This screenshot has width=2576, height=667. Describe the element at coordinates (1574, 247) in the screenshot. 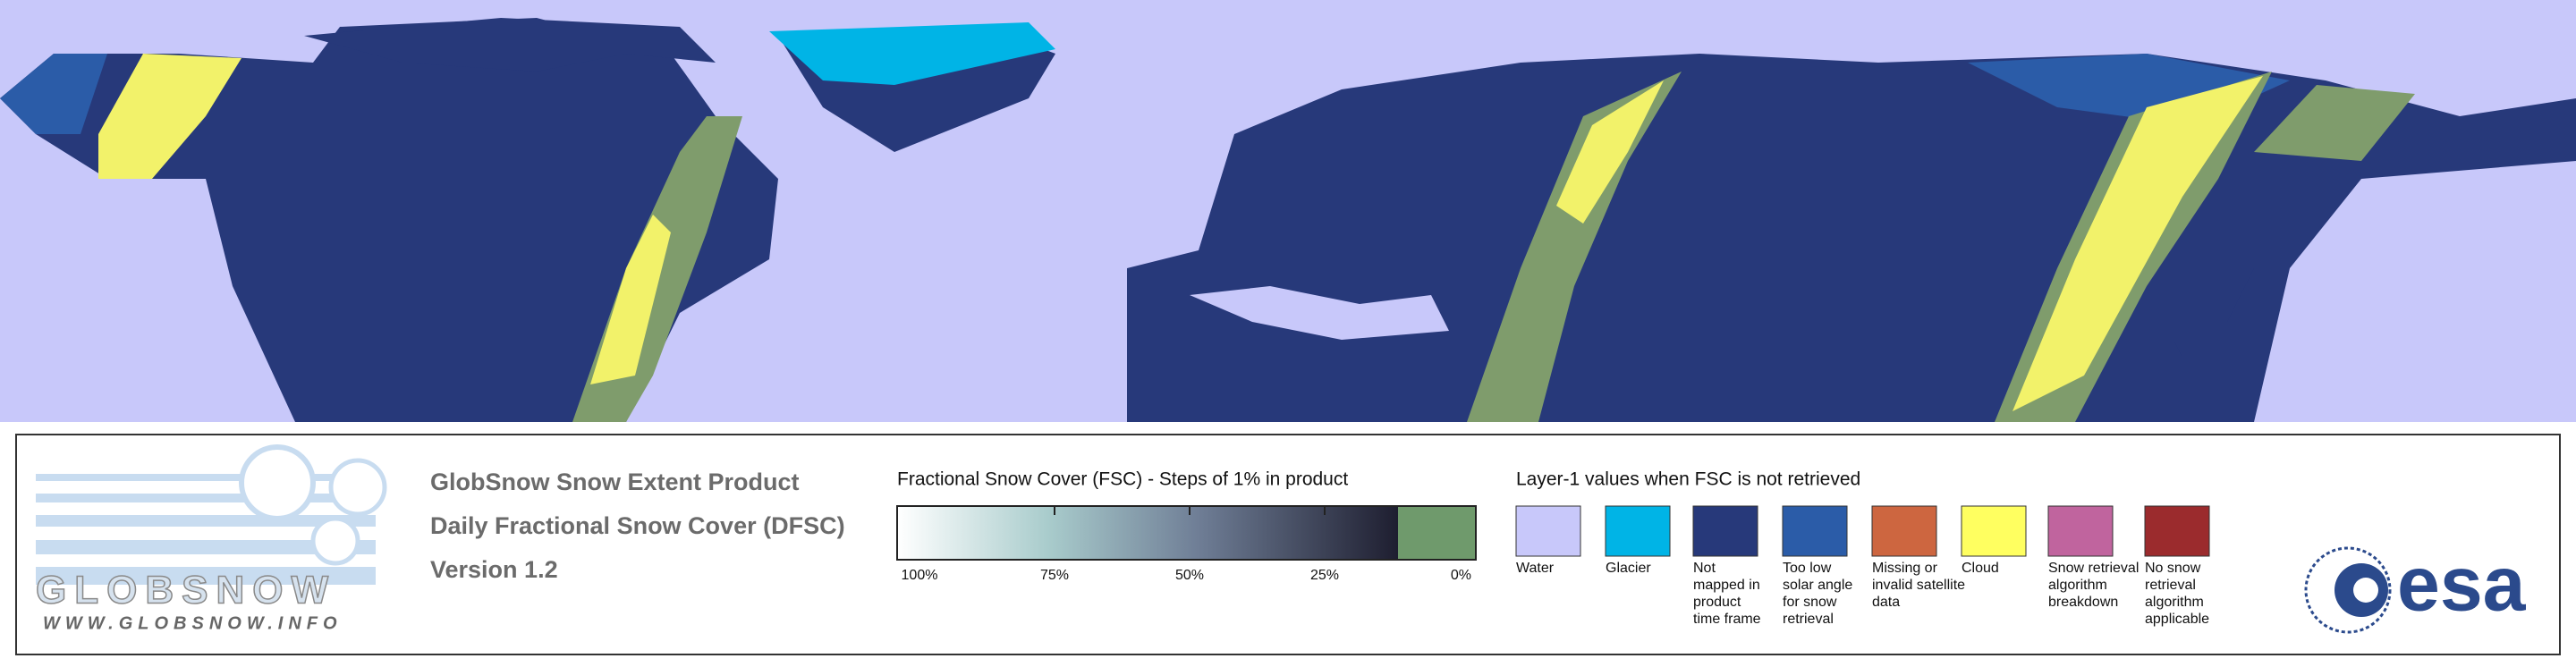

I see `band-eurasia` at that location.